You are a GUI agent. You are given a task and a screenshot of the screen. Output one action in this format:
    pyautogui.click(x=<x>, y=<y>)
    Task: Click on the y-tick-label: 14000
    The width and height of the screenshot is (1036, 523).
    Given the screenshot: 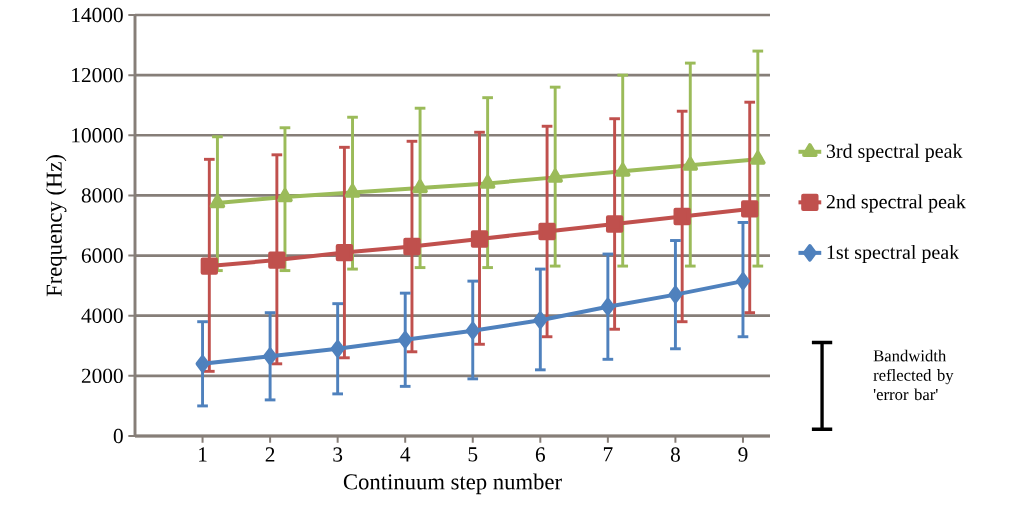 What is the action you would take?
    pyautogui.click(x=97, y=15)
    